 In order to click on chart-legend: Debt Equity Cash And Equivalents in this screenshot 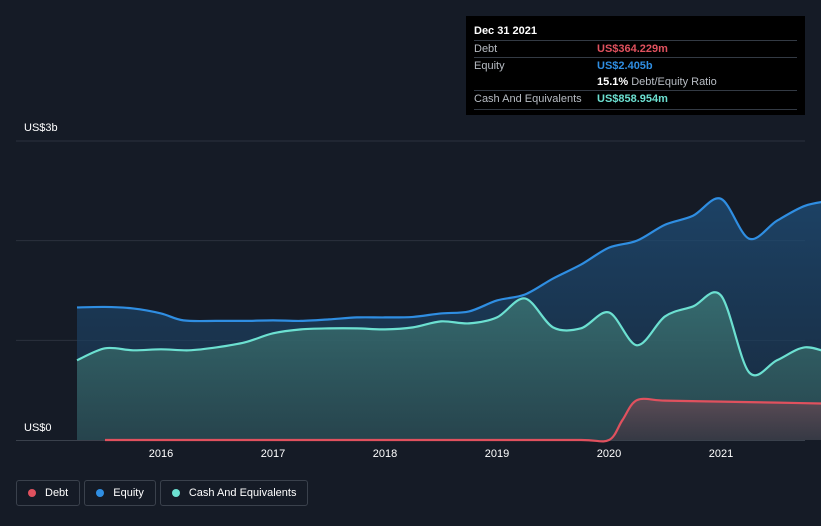, I will do `click(164, 493)`.